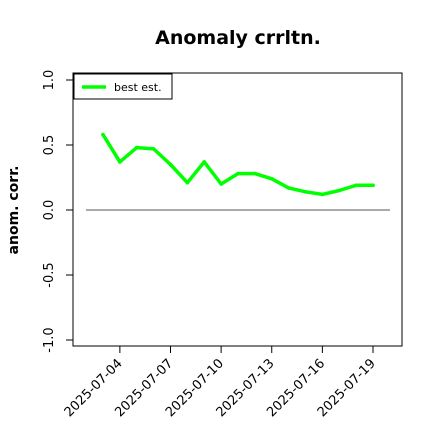 This screenshot has width=440, height=440. What do you see at coordinates (49, 339) in the screenshot?
I see `y-tick-label: -1.0` at bounding box center [49, 339].